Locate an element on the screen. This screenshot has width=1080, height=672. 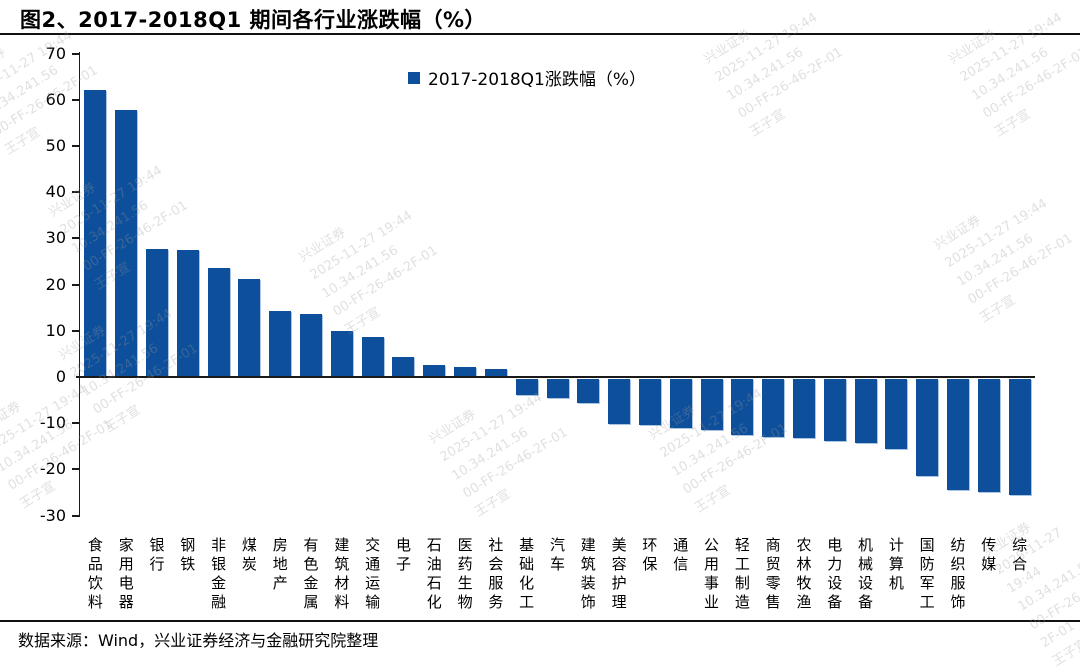
bar-汽车 is located at coordinates (557, 389).